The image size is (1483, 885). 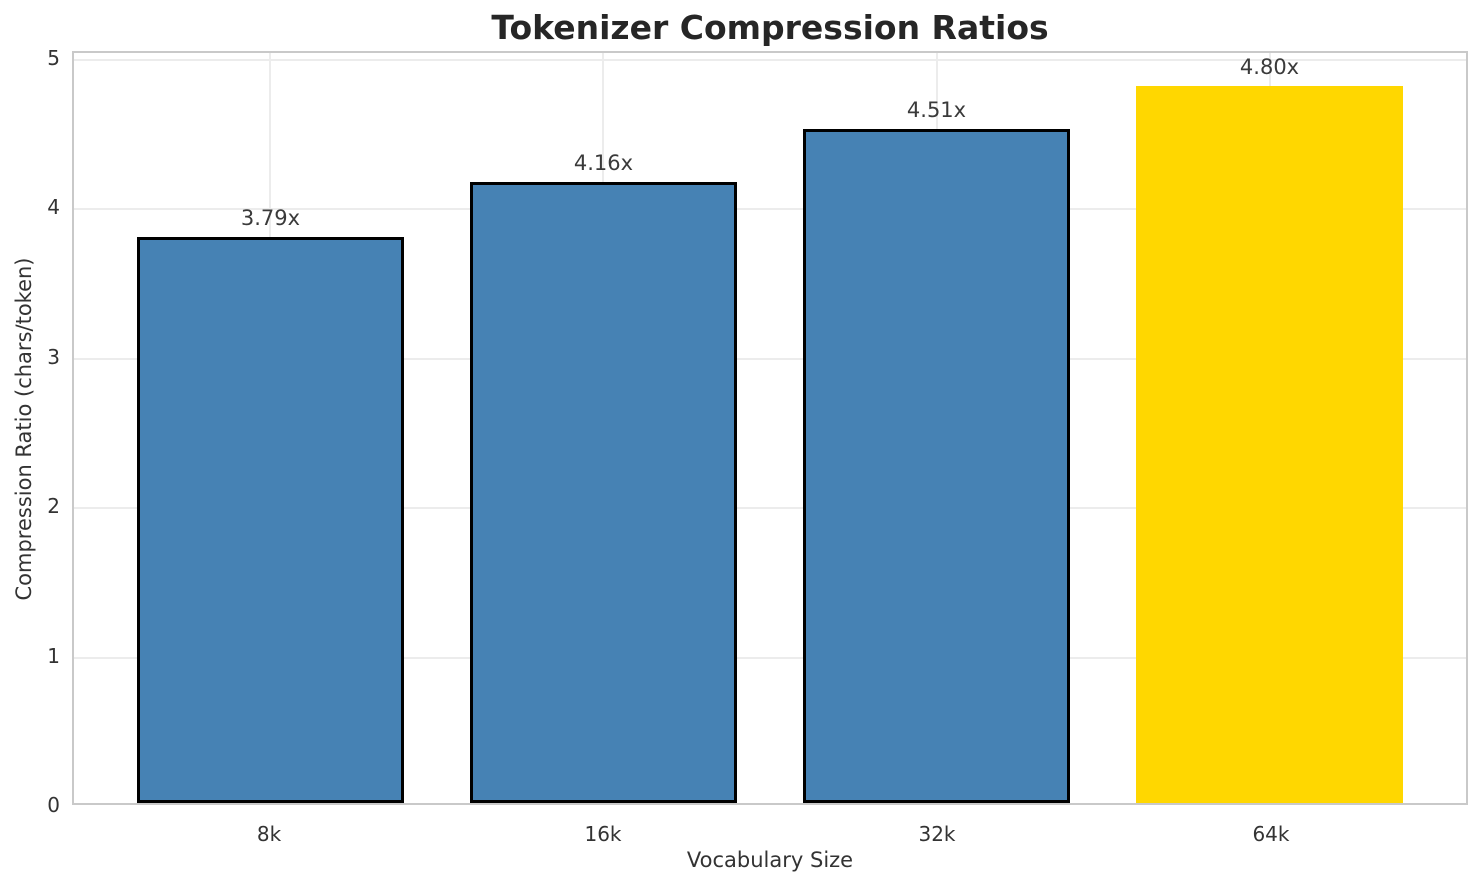 I want to click on x-tick-label: 8k, so click(x=269, y=834).